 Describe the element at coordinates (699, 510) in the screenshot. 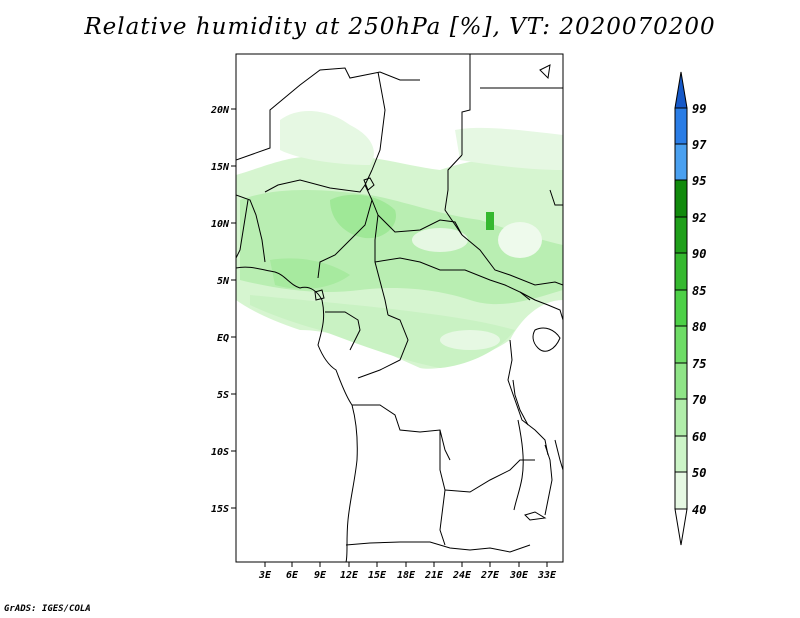

I see `colorbar-label: 40` at that location.